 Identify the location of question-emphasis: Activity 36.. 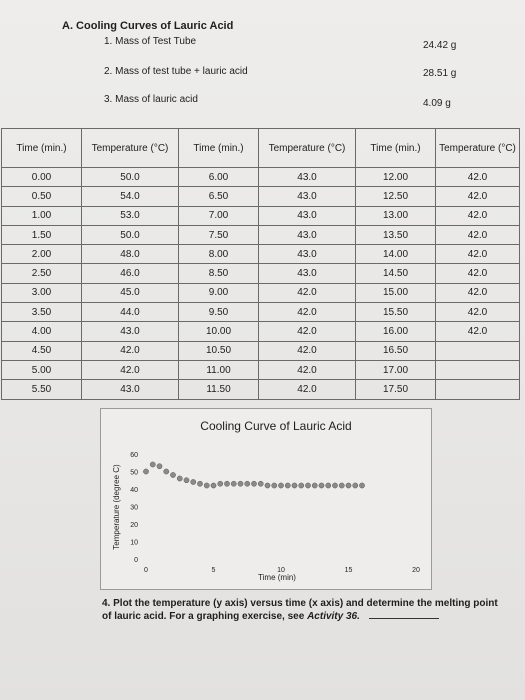
(333, 616).